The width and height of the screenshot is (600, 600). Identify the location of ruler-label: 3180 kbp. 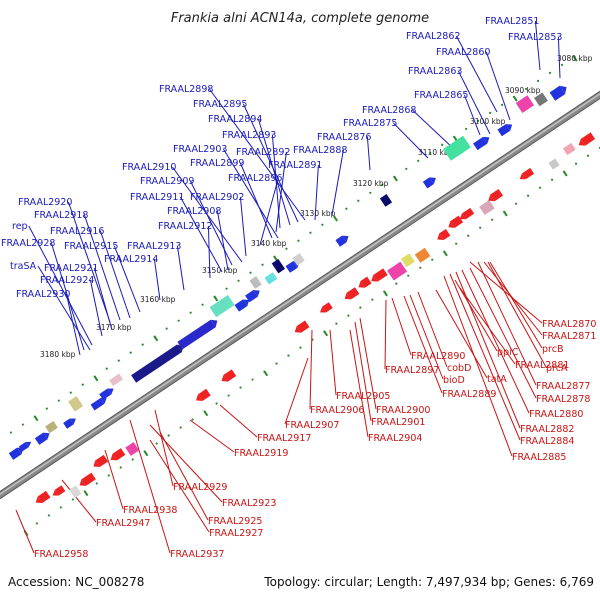
(58, 354).